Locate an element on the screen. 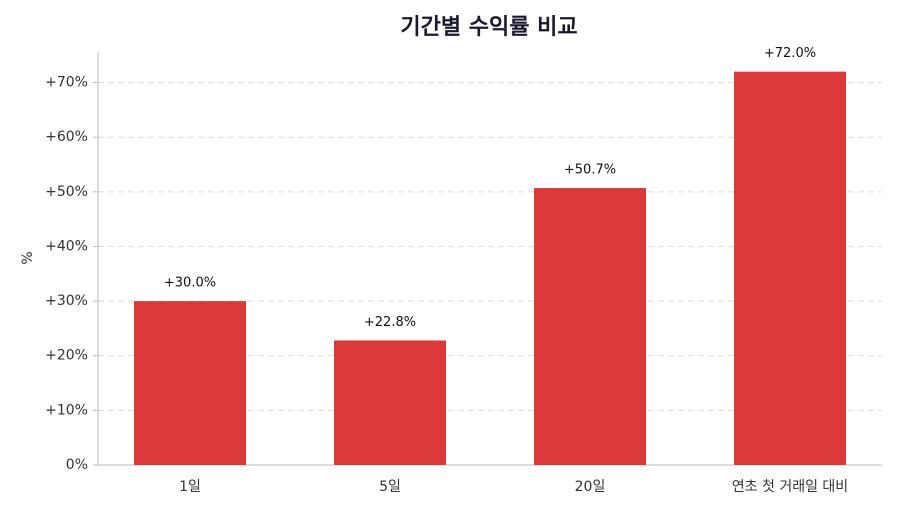 This screenshot has height=514, width=900. value-label: +72.0% is located at coordinates (790, 53).